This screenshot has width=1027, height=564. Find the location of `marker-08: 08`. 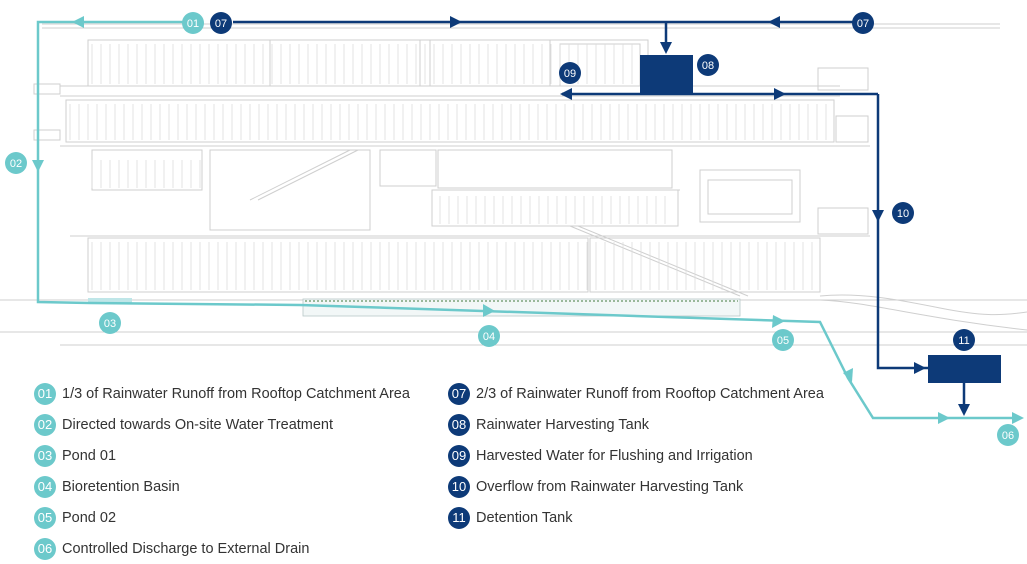

marker-08: 08 is located at coordinates (708, 65).